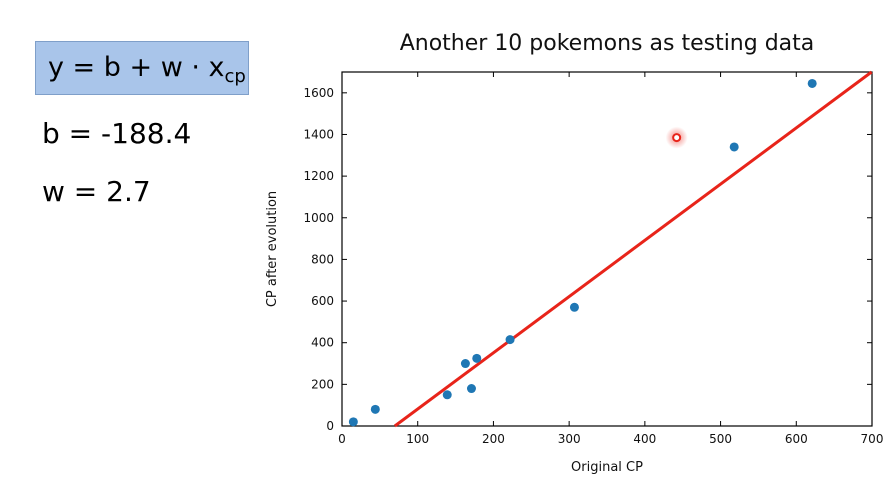 This screenshot has height=501, width=894. I want to click on y-tick-label: 800, so click(322, 259).